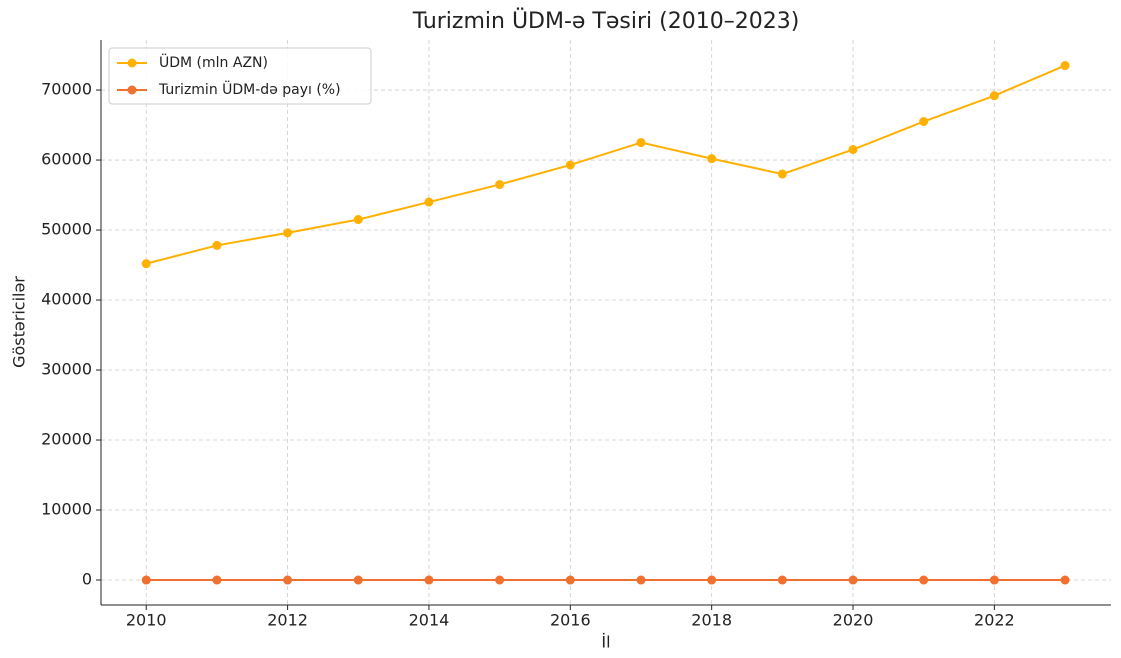 This screenshot has height=658, width=1121. What do you see at coordinates (240, 76) in the screenshot?
I see `legend-box` at bounding box center [240, 76].